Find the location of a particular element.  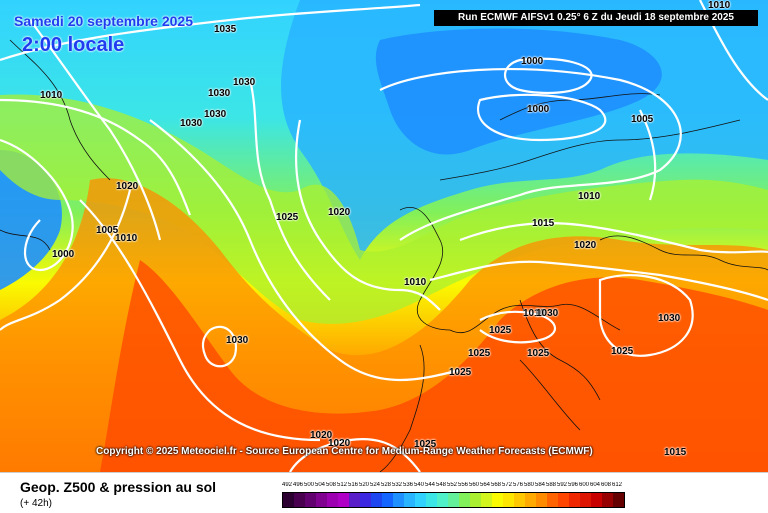

scale-label: 604 is located at coordinates (595, 485).